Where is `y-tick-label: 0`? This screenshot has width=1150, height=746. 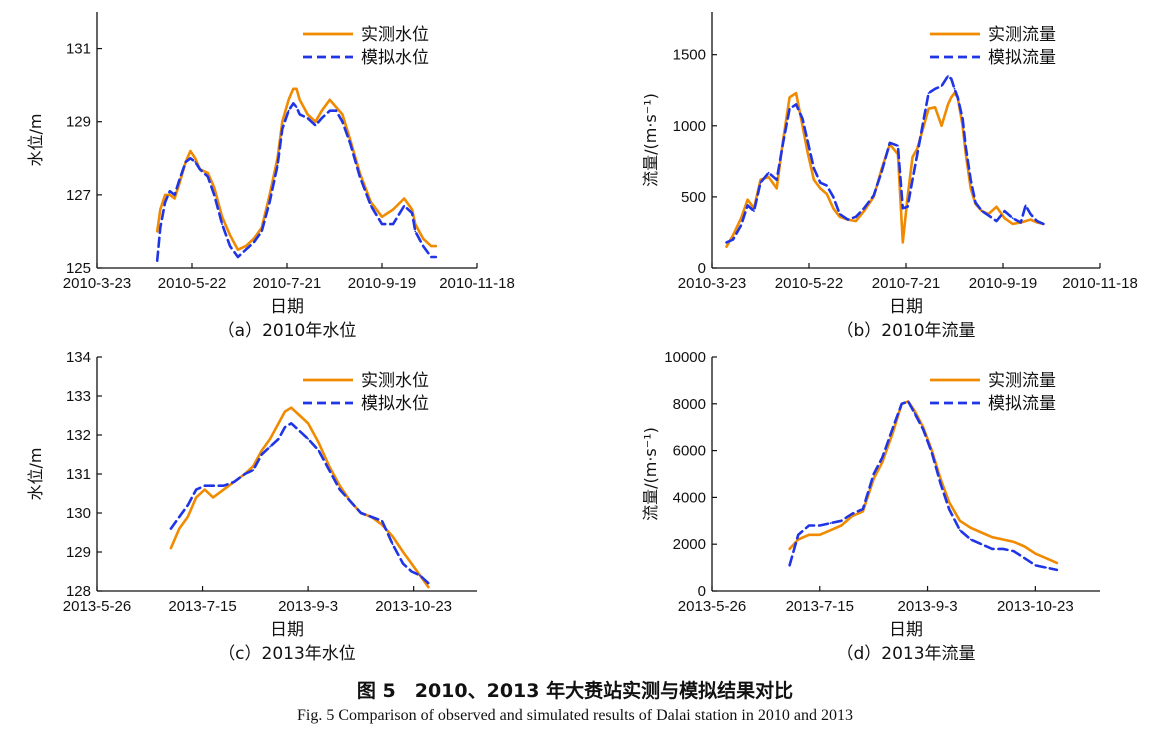 y-tick-label: 0 is located at coordinates (702, 591).